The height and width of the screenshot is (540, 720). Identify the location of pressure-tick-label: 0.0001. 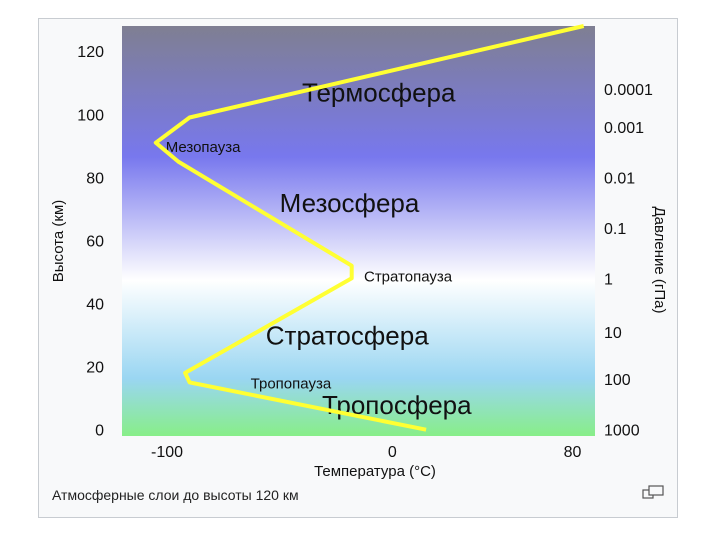
(628, 90).